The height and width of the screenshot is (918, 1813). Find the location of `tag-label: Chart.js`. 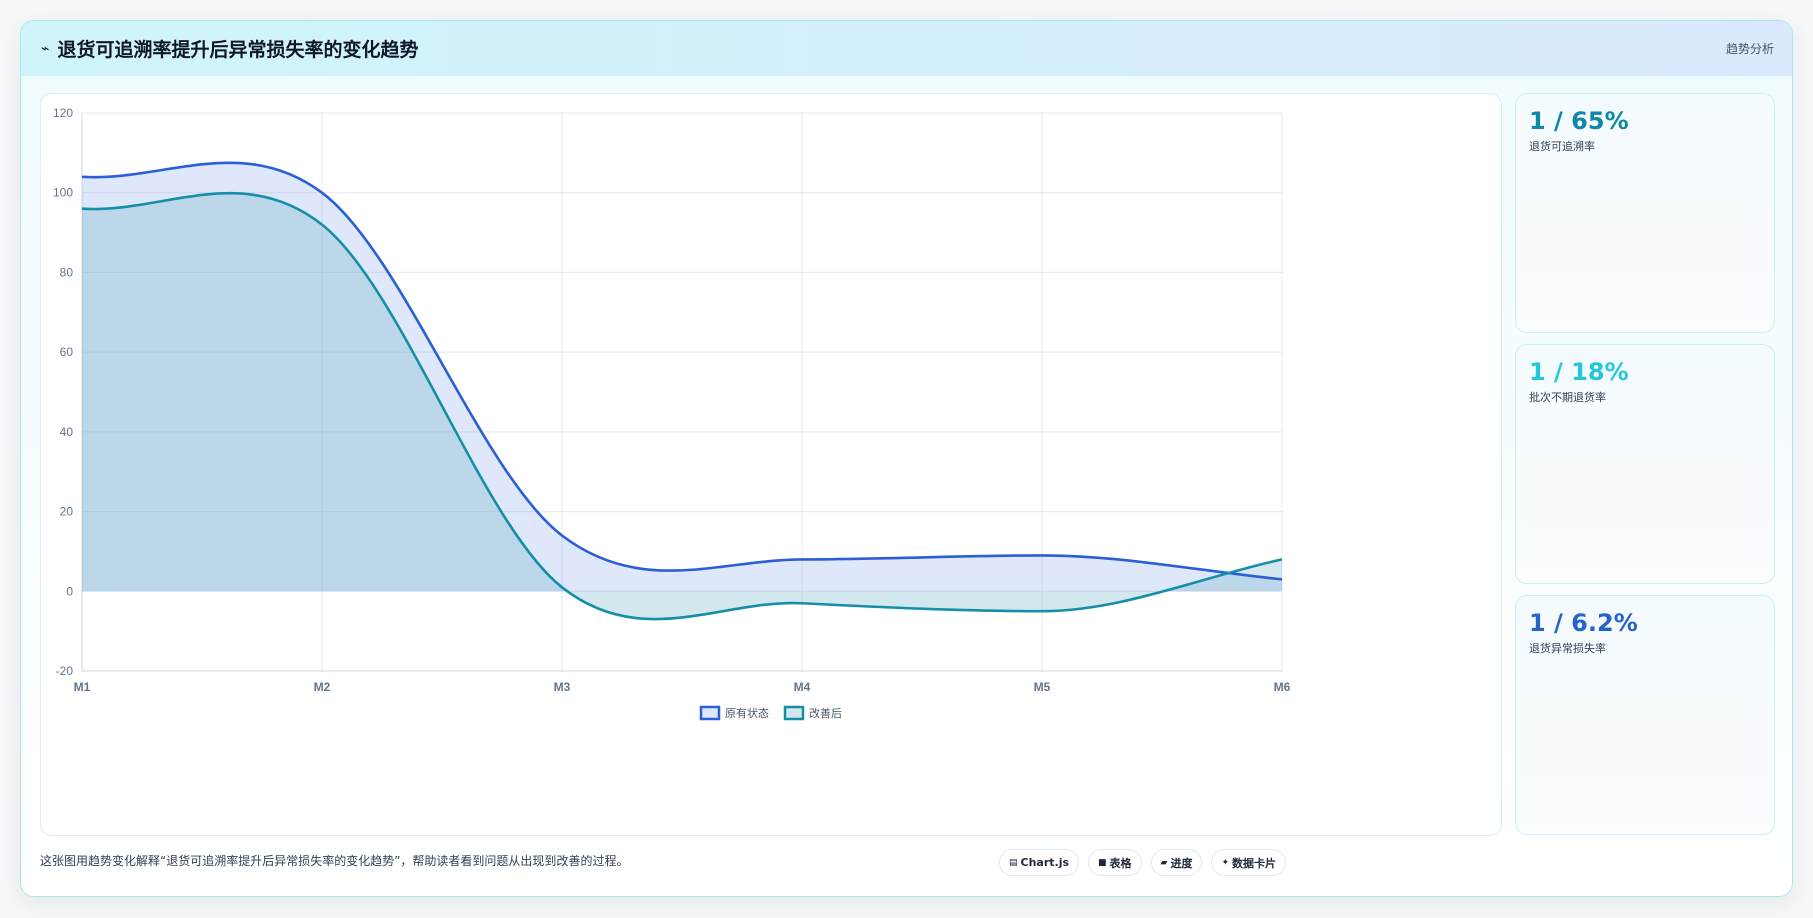

tag-label: Chart.js is located at coordinates (1045, 862).